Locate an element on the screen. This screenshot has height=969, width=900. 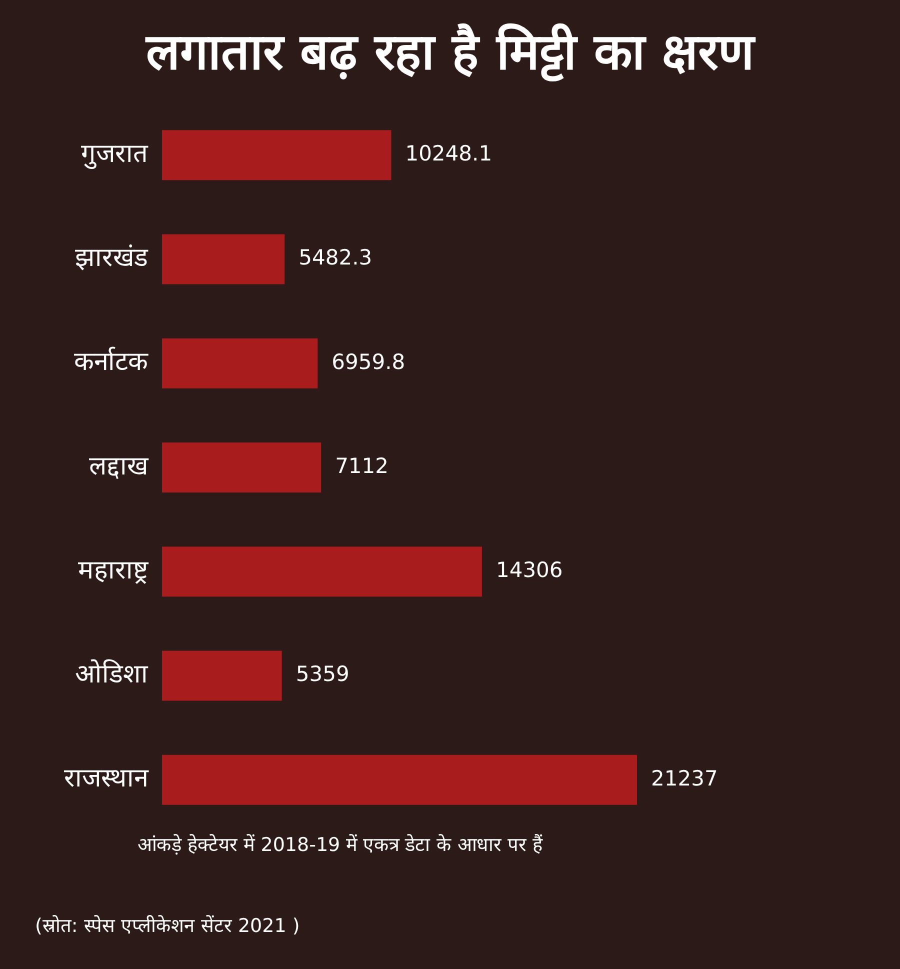
data-label: 5482.3 is located at coordinates (335, 258).